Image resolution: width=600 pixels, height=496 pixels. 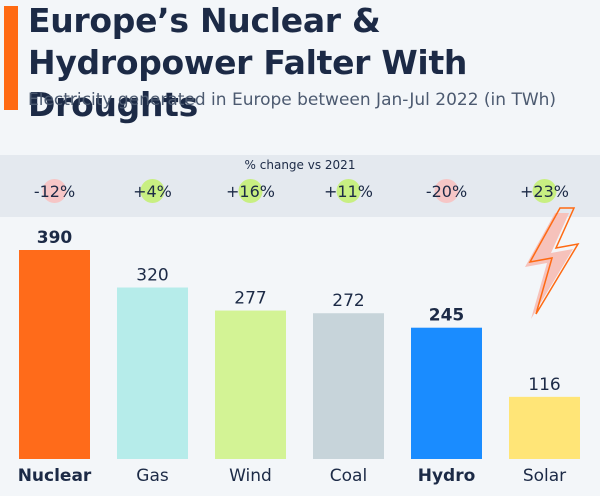 I want to click on change-label-gas: +4%, so click(x=152, y=191).